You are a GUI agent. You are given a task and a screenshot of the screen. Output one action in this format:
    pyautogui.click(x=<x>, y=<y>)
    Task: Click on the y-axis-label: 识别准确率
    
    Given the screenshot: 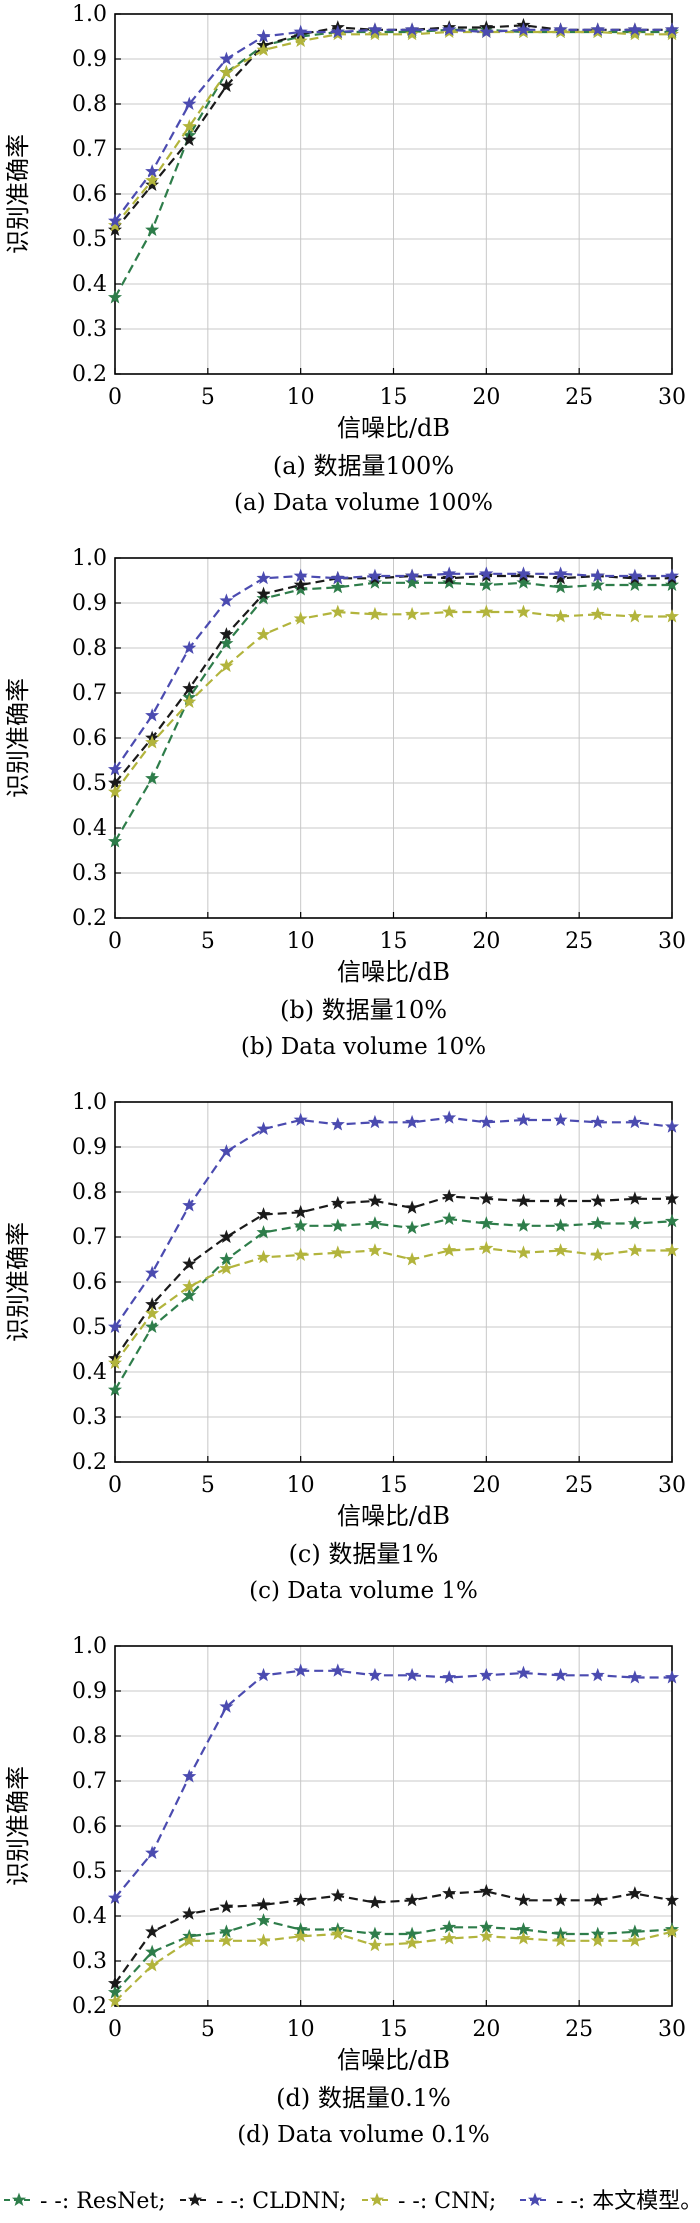 What is the action you would take?
    pyautogui.click(x=18, y=1282)
    